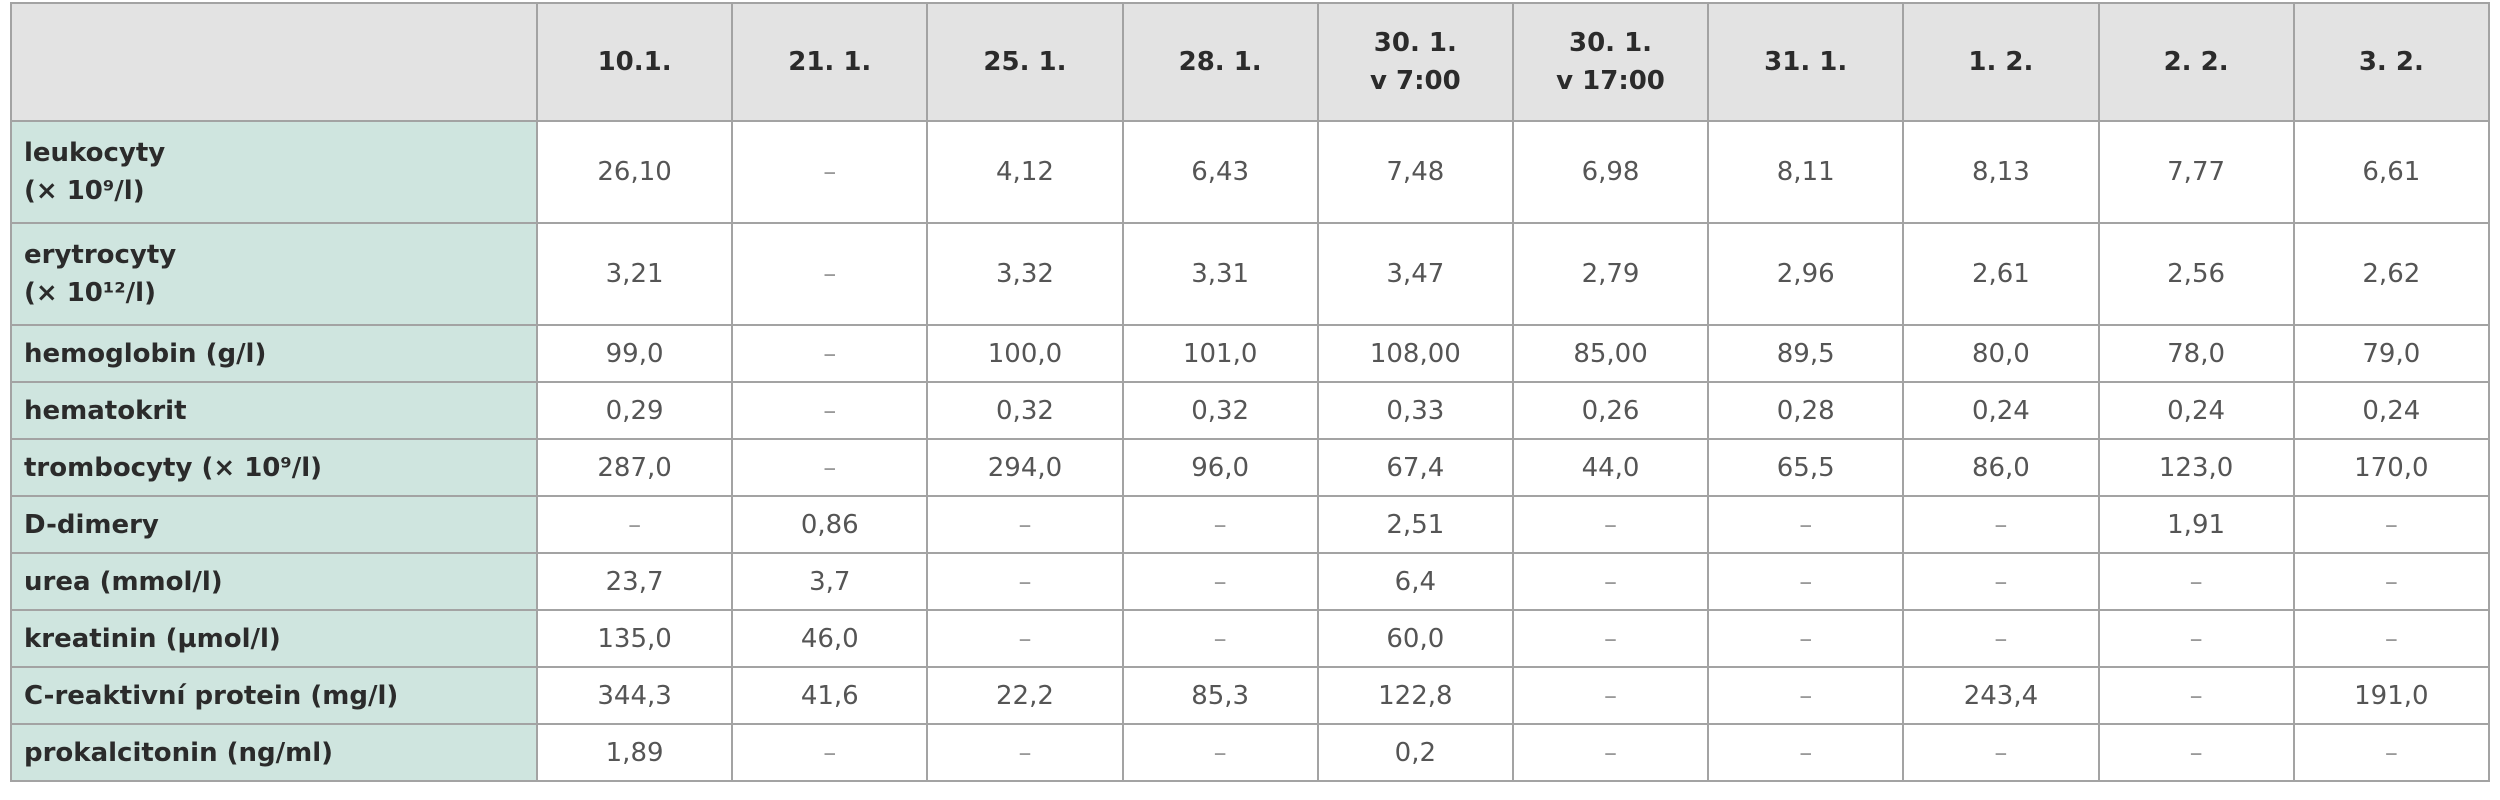  I want to click on table-row: D-dimery –0,86– –2,51– – –1,91–, so click(1250, 524).